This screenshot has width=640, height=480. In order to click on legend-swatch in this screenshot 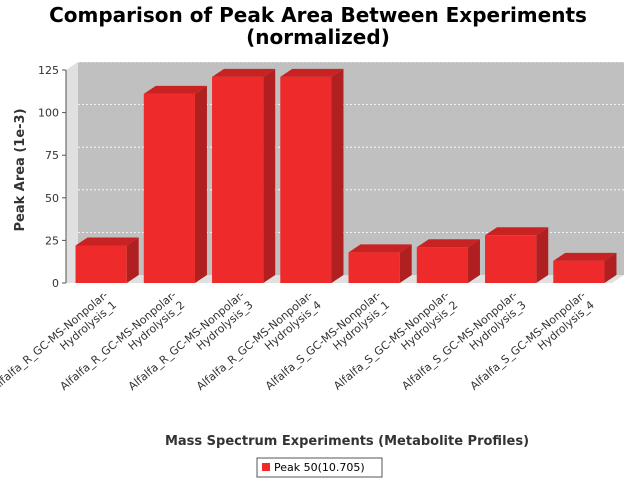, I will do `click(266, 467)`.